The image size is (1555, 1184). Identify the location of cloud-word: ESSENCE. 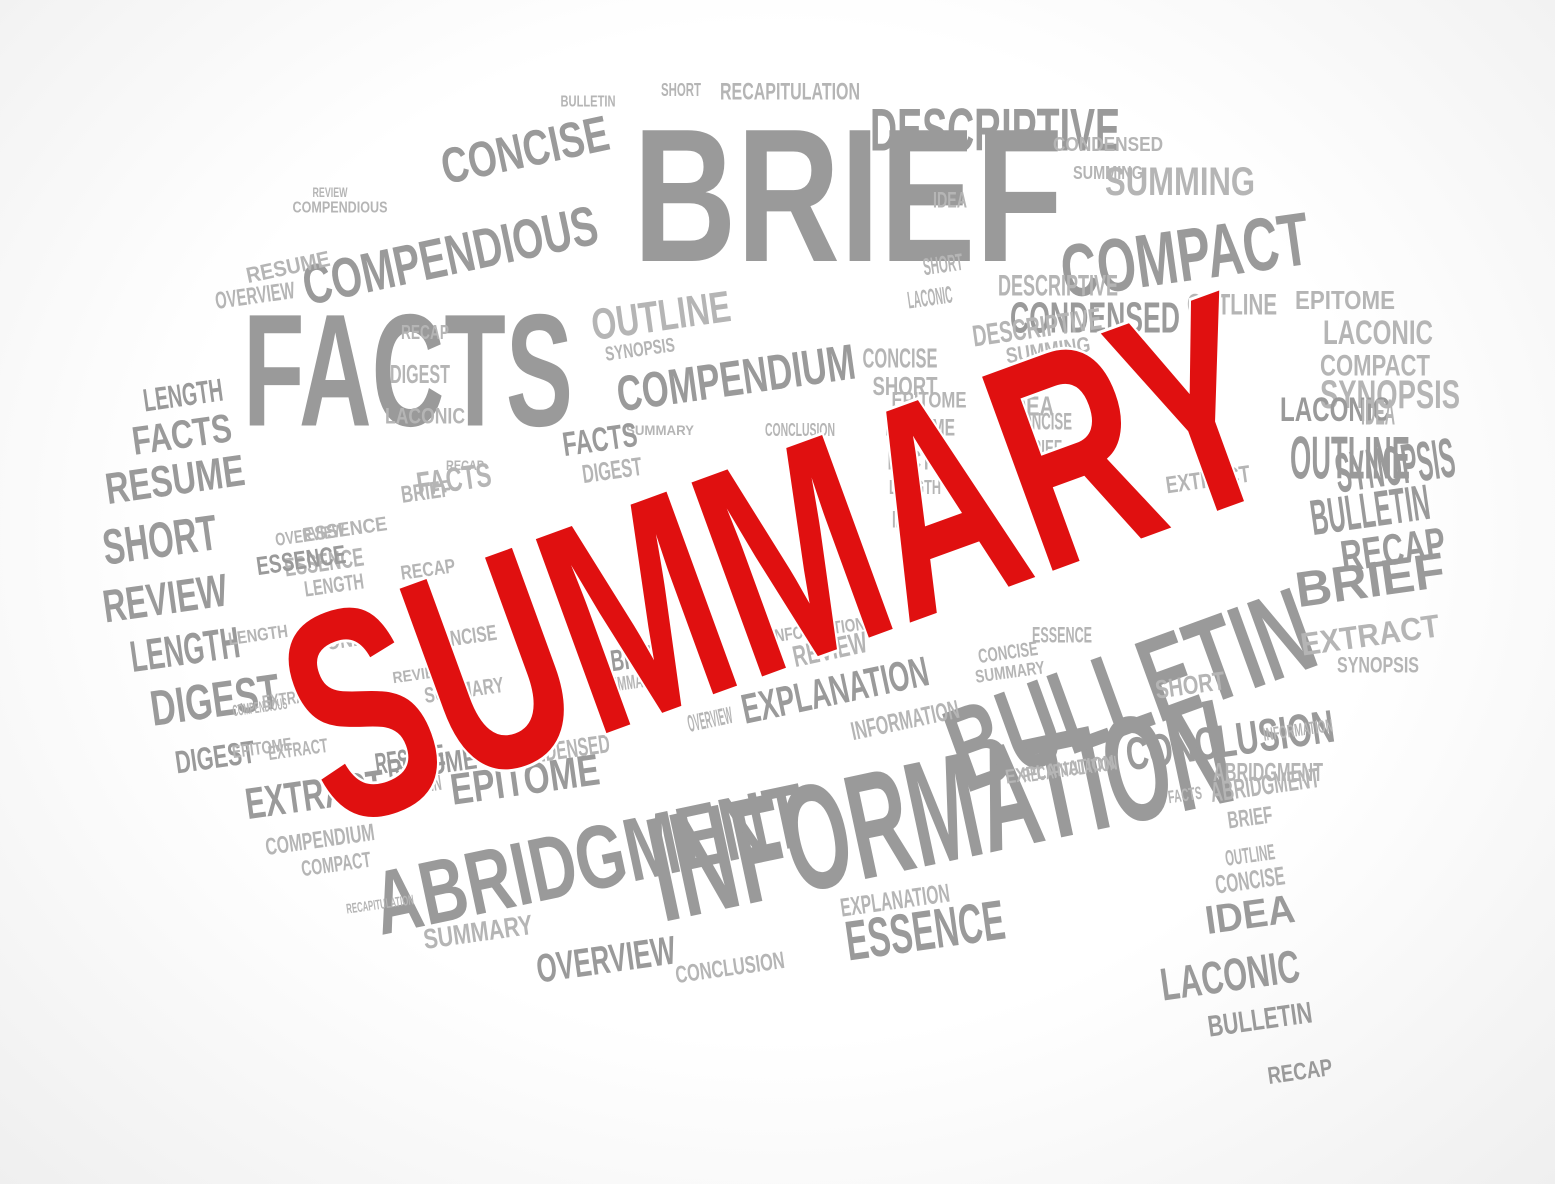
(1062, 635).